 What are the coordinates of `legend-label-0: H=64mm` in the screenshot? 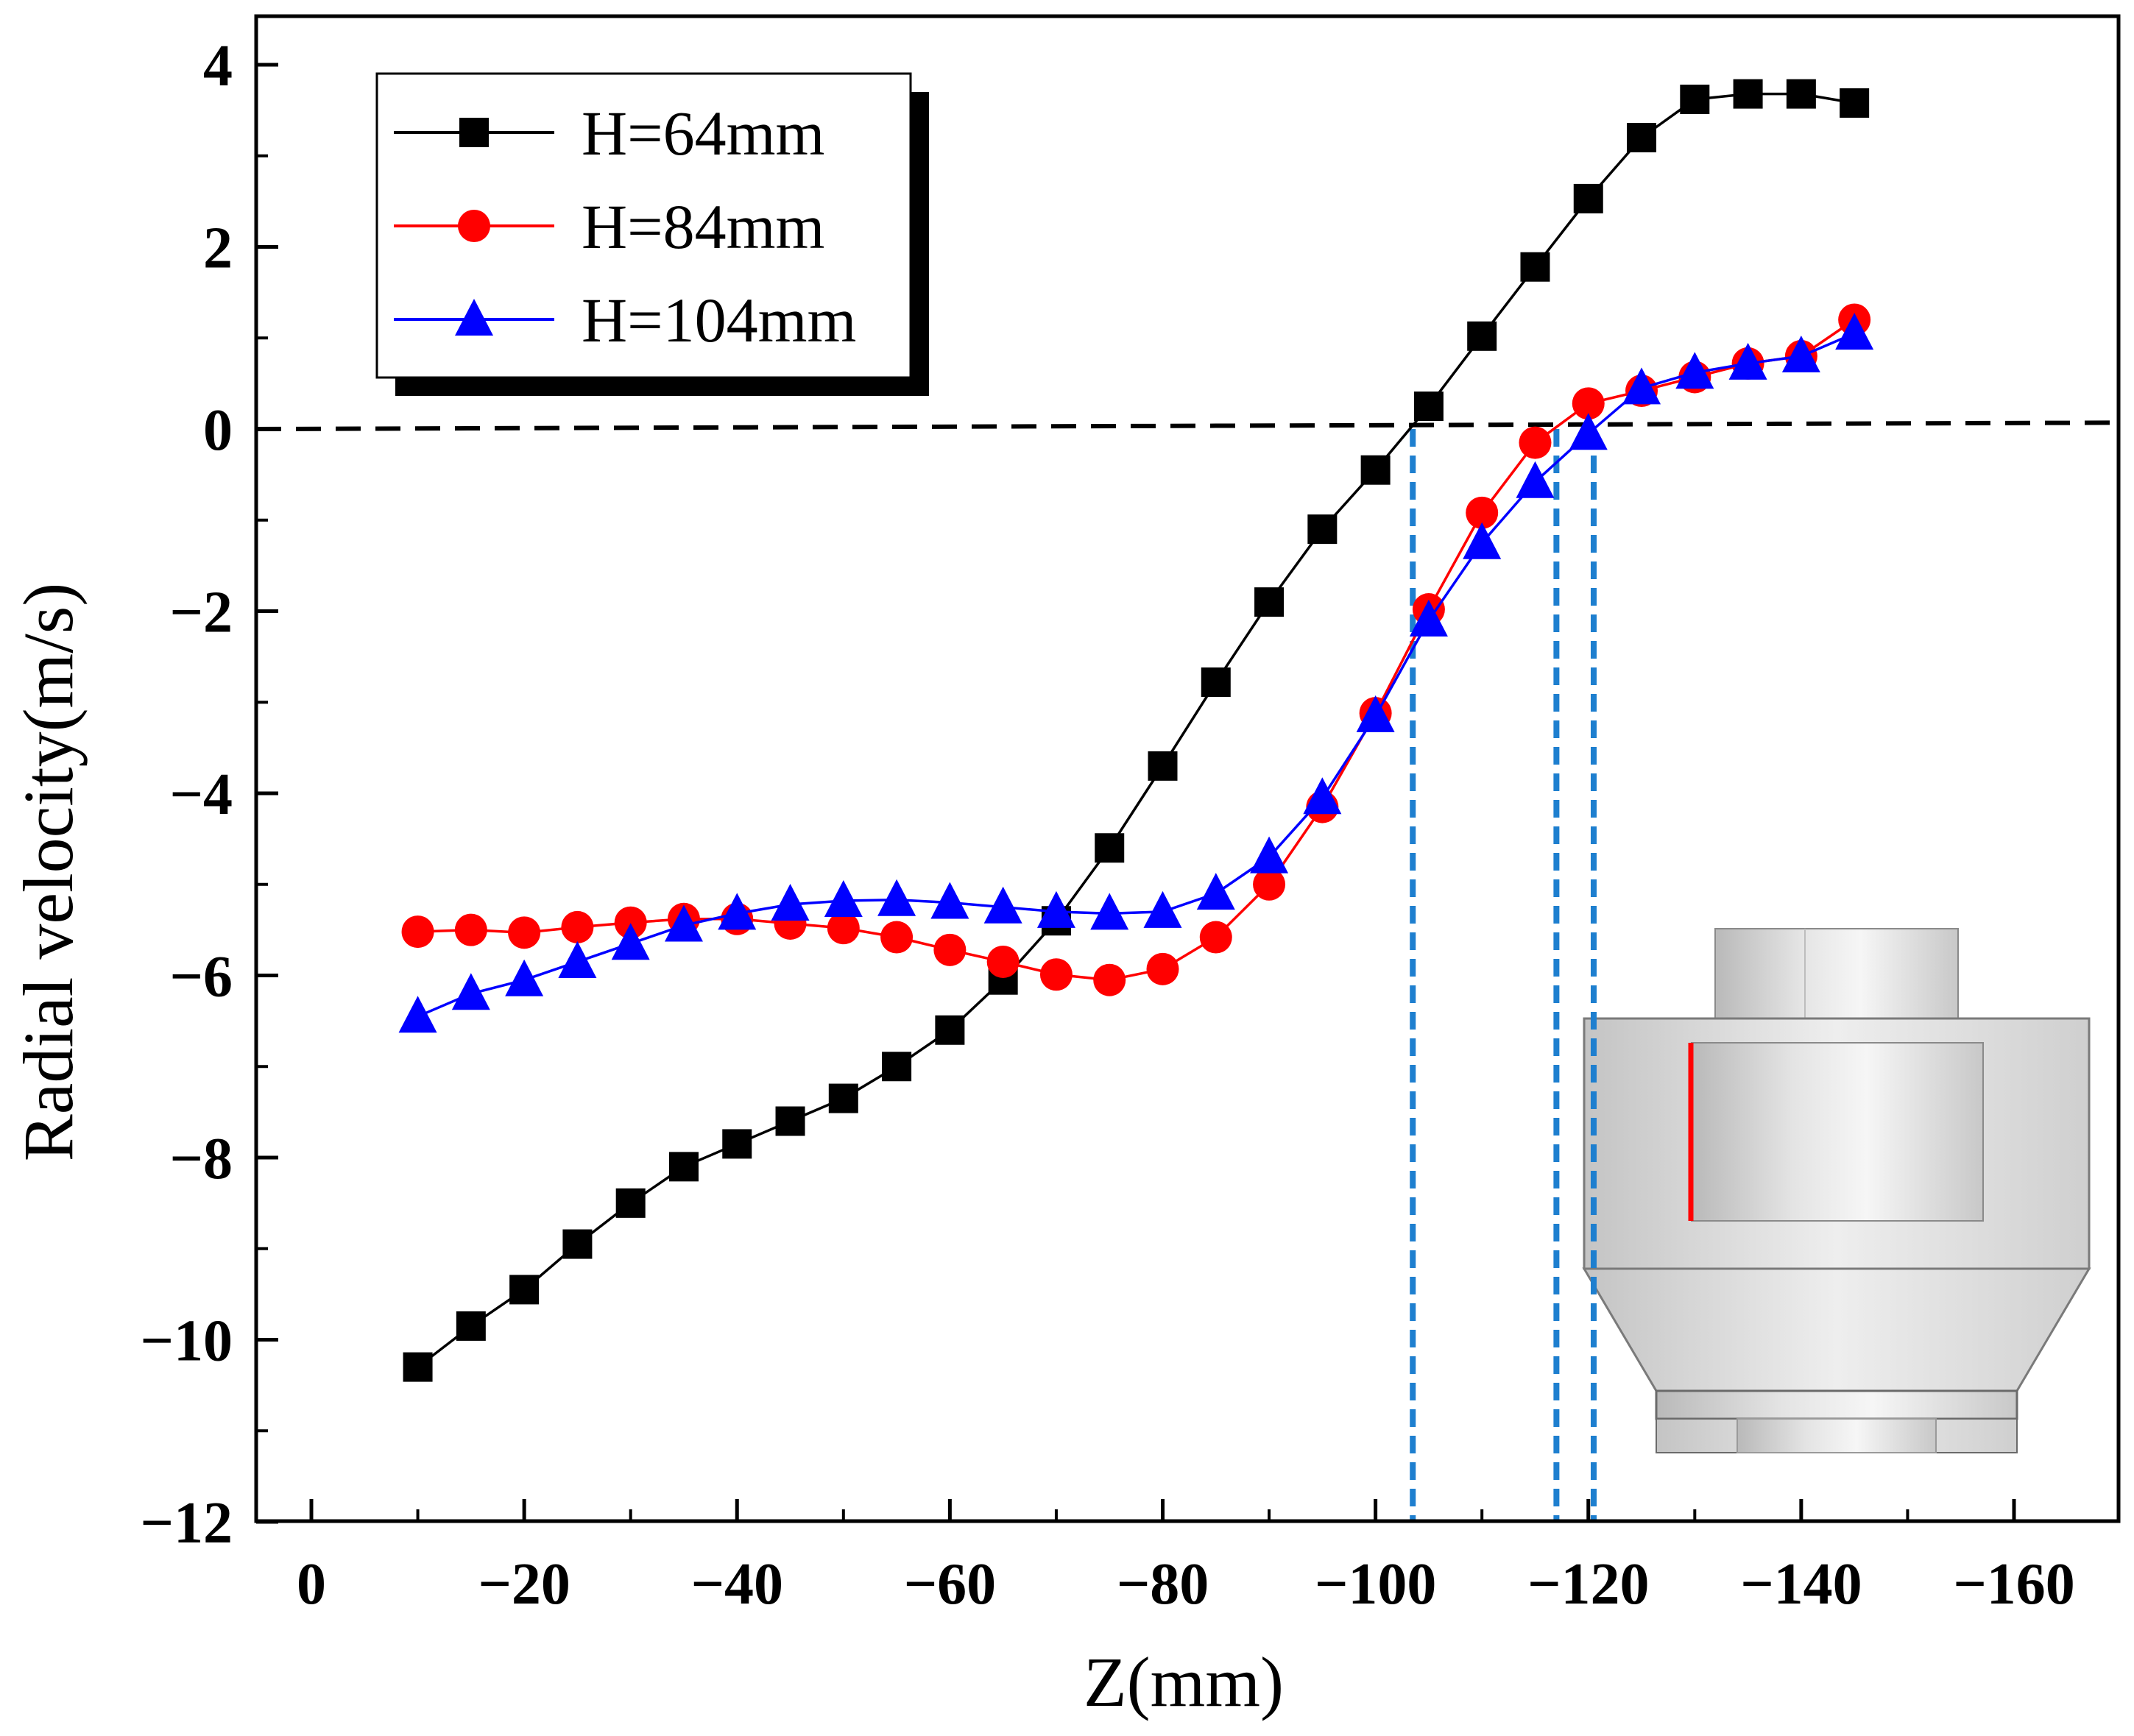 It's located at (703, 133).